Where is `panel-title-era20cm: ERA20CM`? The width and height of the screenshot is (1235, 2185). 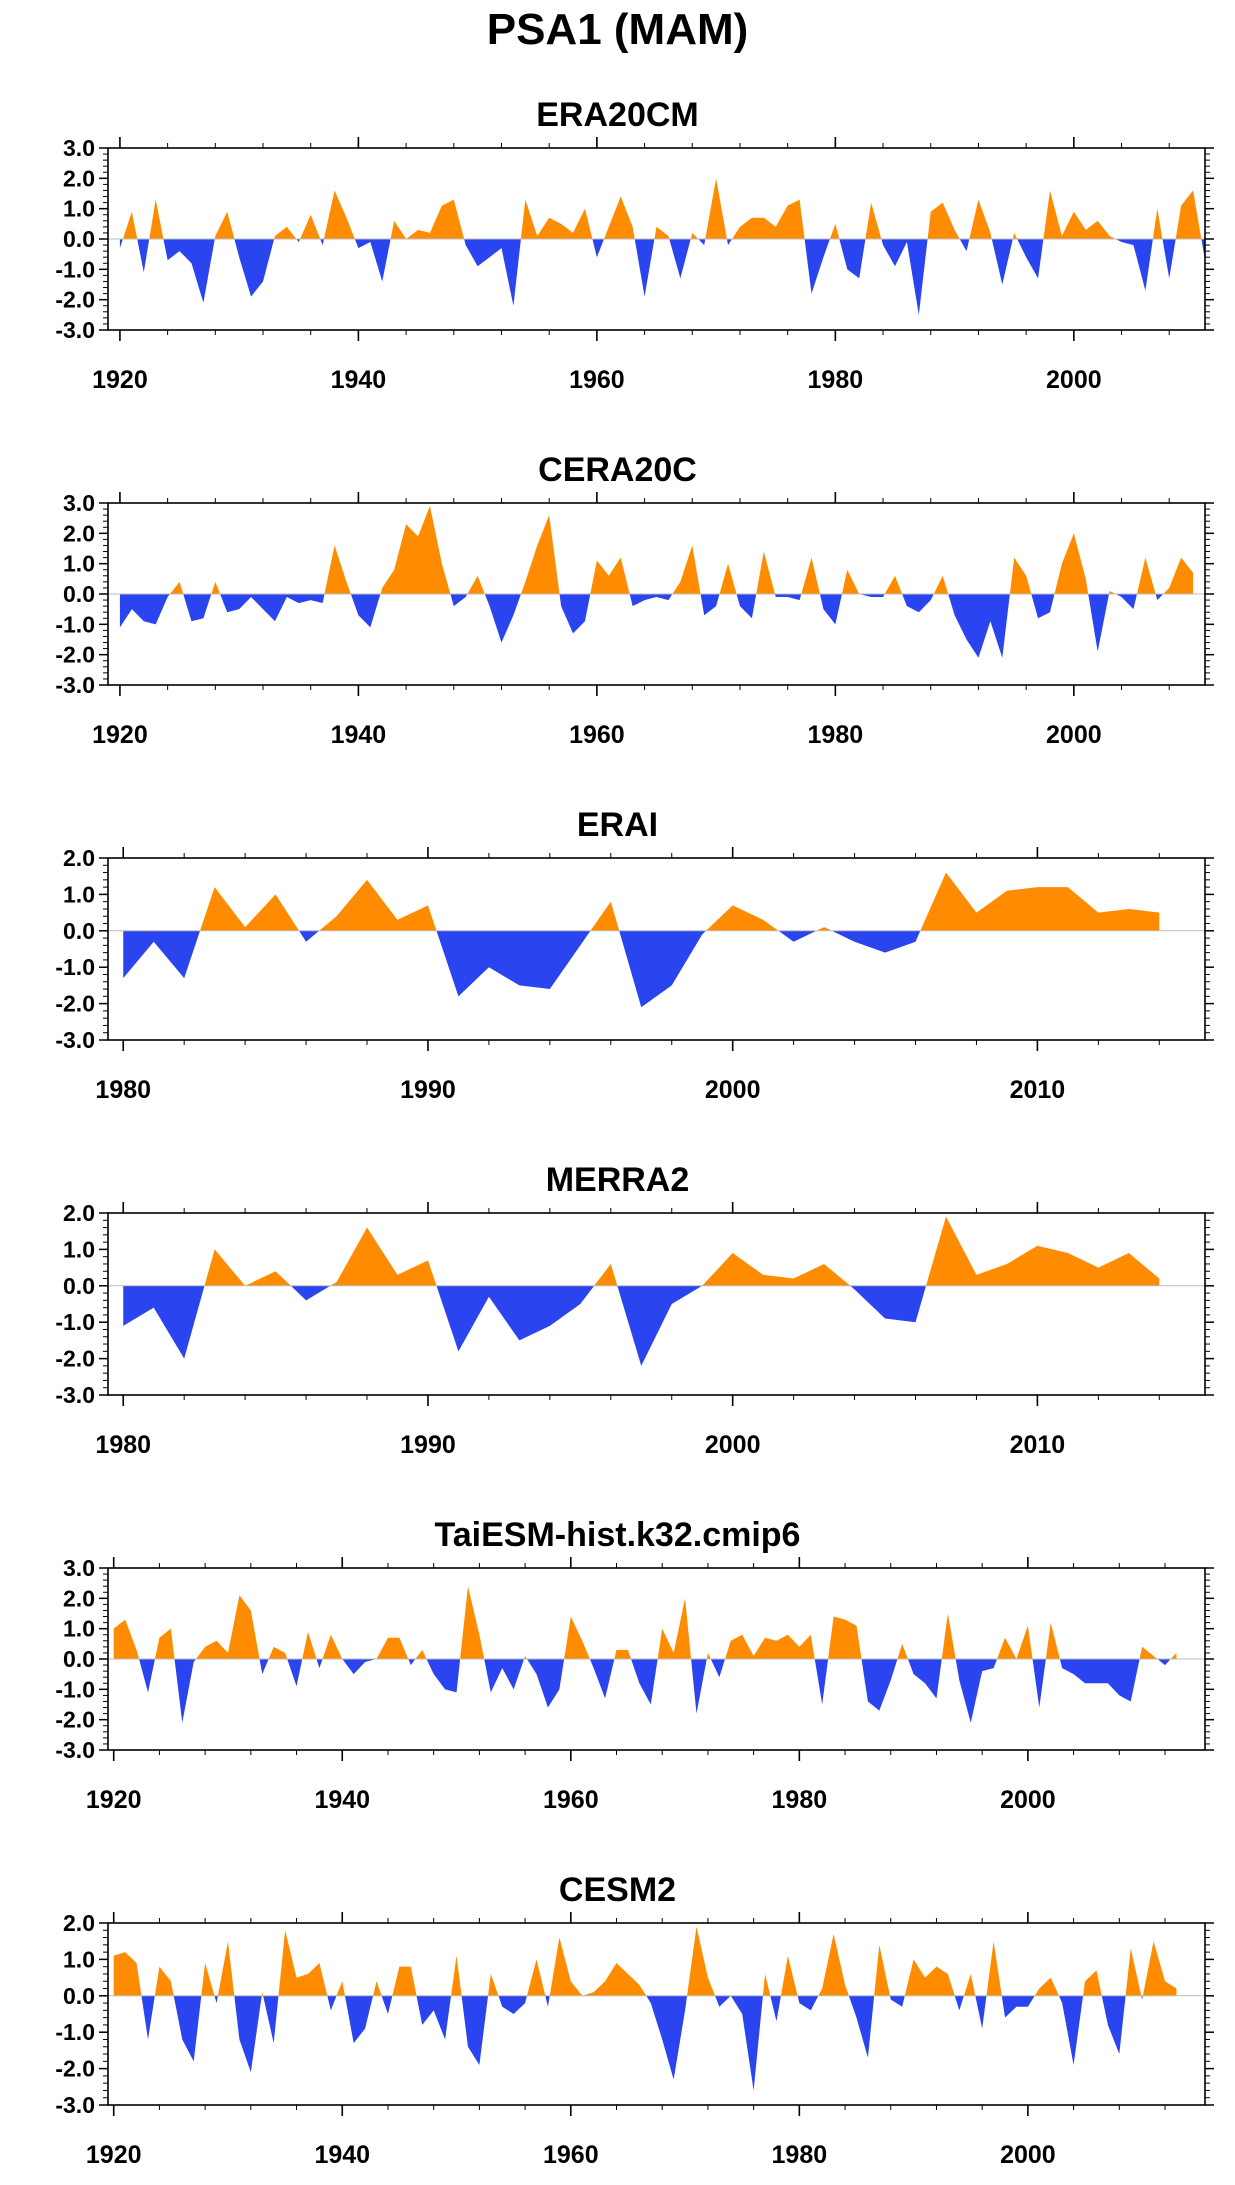
panel-title-era20cm: ERA20CM is located at coordinates (617, 115).